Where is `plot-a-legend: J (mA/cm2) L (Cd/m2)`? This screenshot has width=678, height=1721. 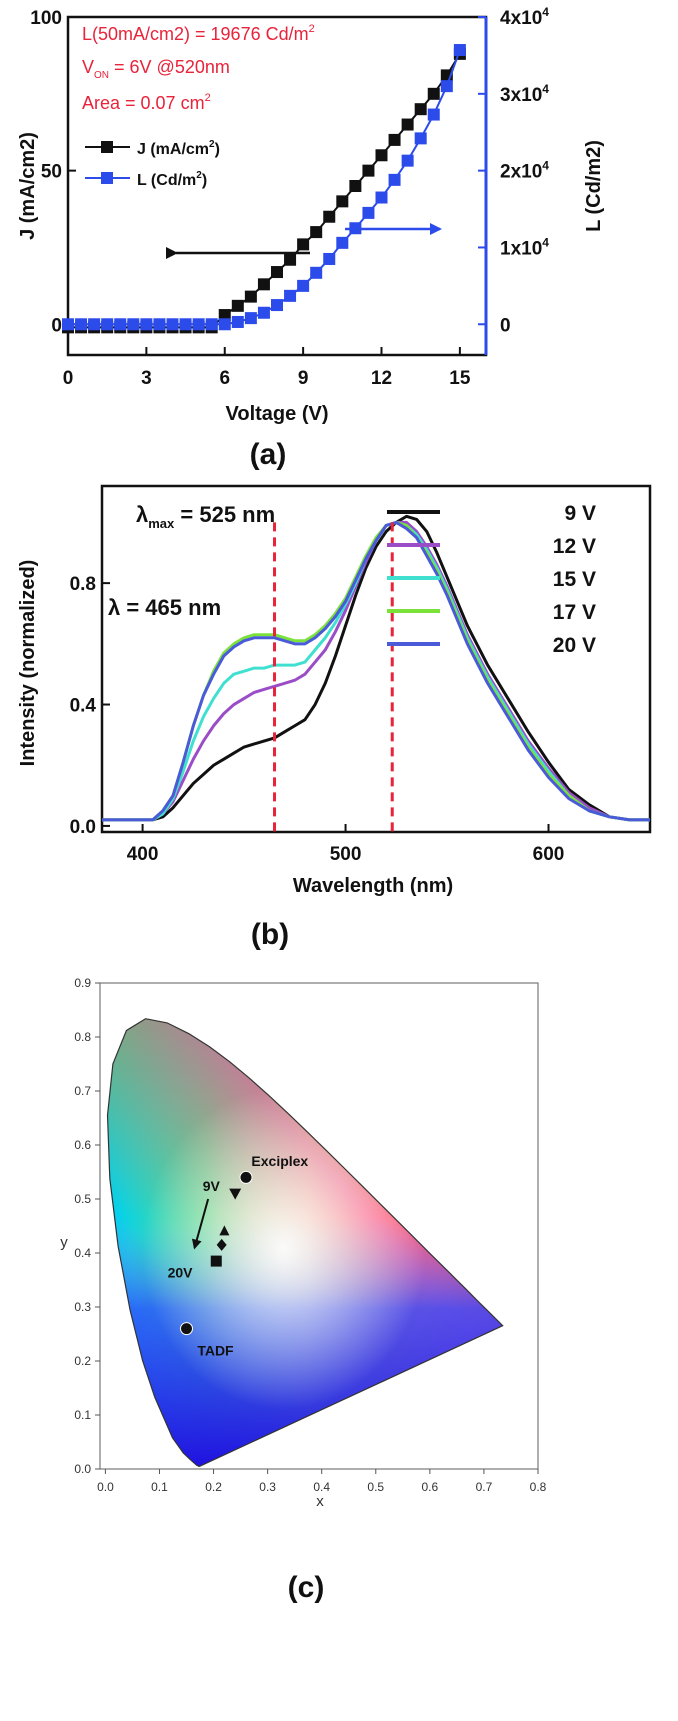 plot-a-legend: J (mA/cm2) L (Cd/m2) is located at coordinates (152, 164).